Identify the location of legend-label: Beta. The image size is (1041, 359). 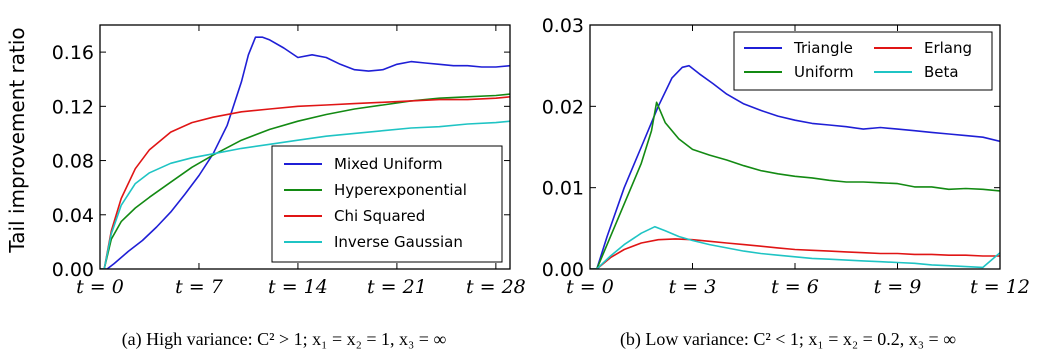
(941, 72).